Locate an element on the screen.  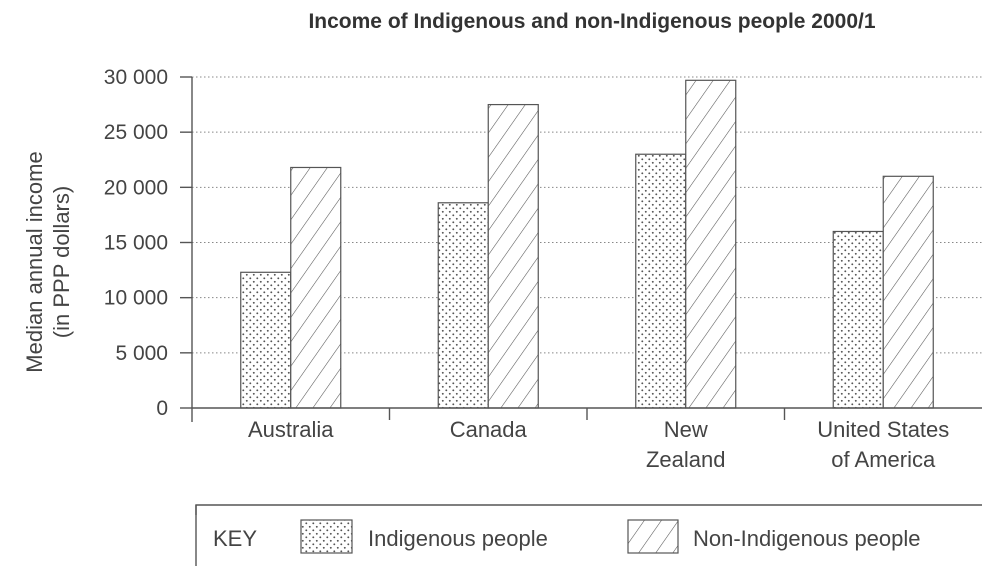
y-tick-label: 10 000 is located at coordinates (136, 298).